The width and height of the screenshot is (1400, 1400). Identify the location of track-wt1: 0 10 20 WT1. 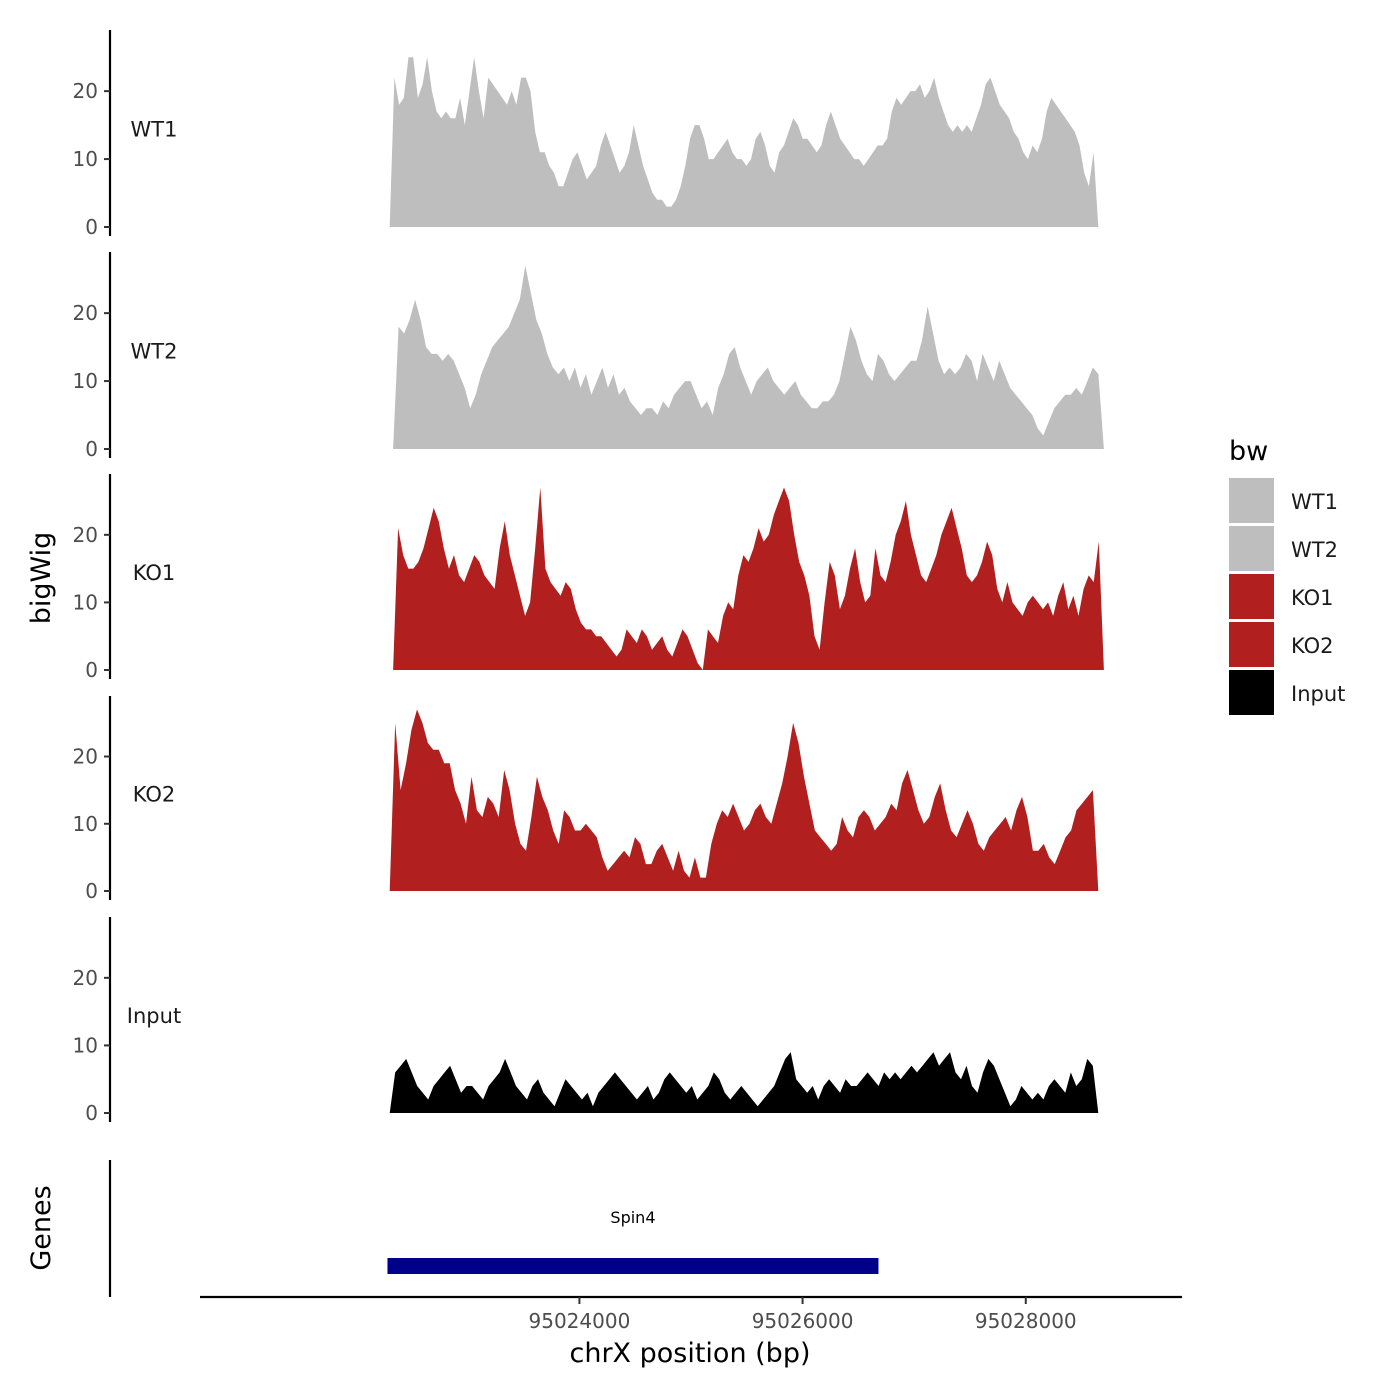
(586, 134).